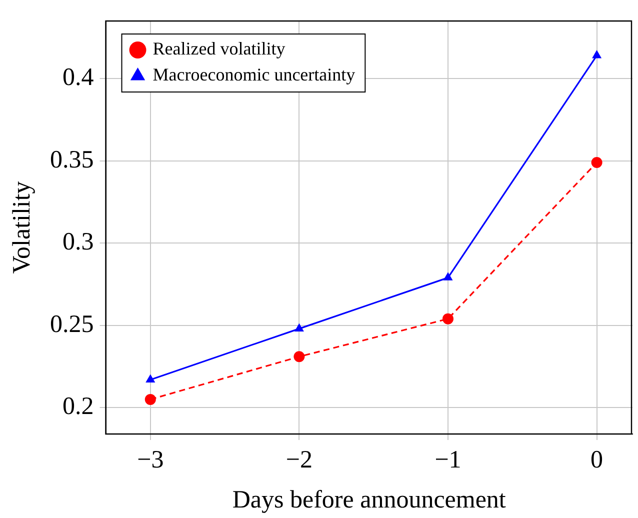  What do you see at coordinates (22, 227) in the screenshot?
I see `y-axis-title: Volatility` at bounding box center [22, 227].